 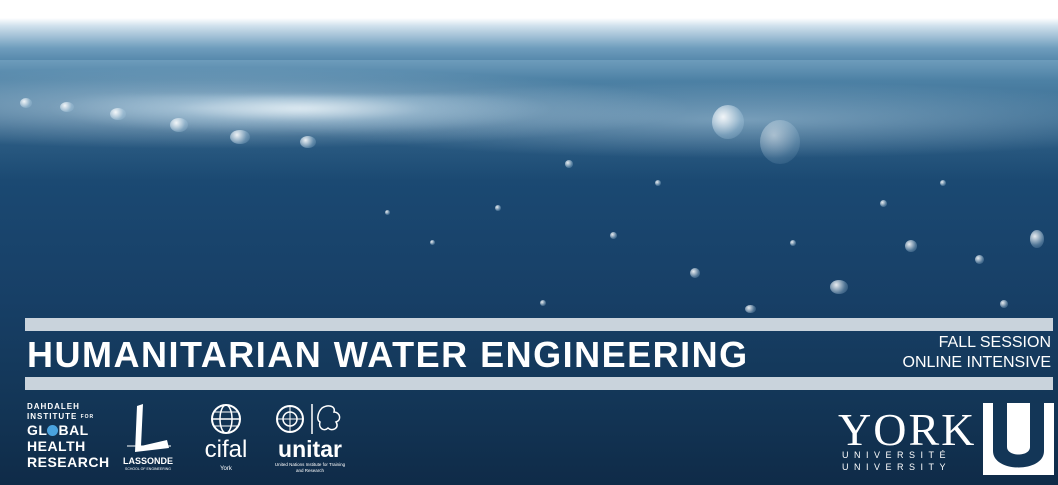 What do you see at coordinates (310, 449) in the screenshot?
I see `unitar-name: unitar` at bounding box center [310, 449].